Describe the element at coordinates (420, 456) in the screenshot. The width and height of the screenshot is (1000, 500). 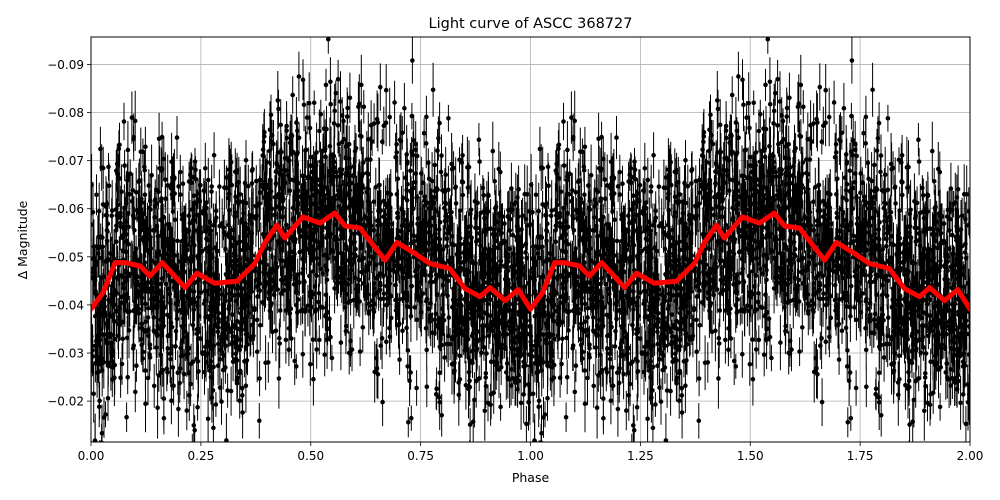
I see `x-tick-label: 0.75` at that location.